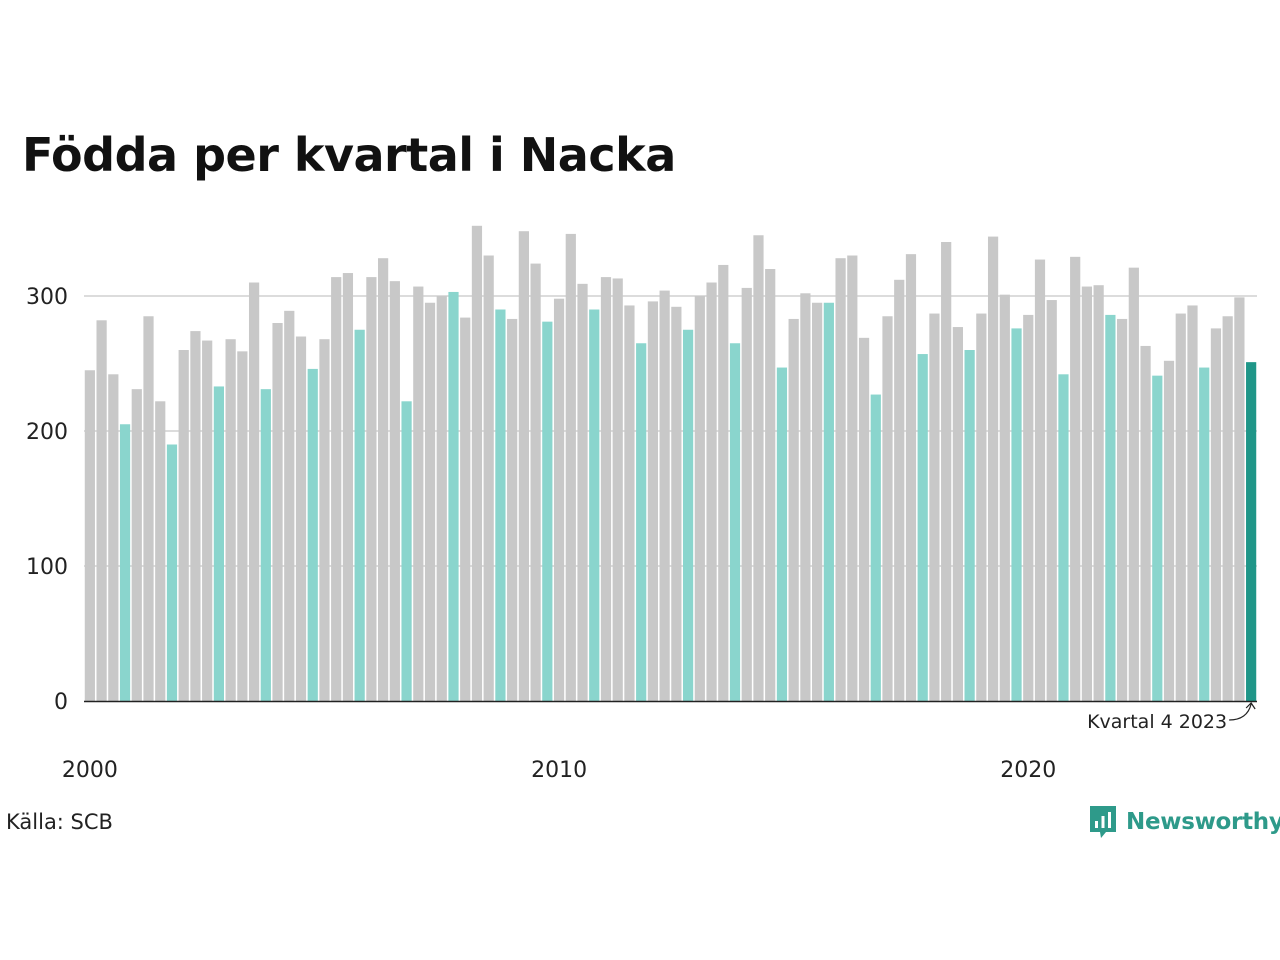  What do you see at coordinates (254, 491) in the screenshot?
I see `bar-2003-q3` at bounding box center [254, 491].